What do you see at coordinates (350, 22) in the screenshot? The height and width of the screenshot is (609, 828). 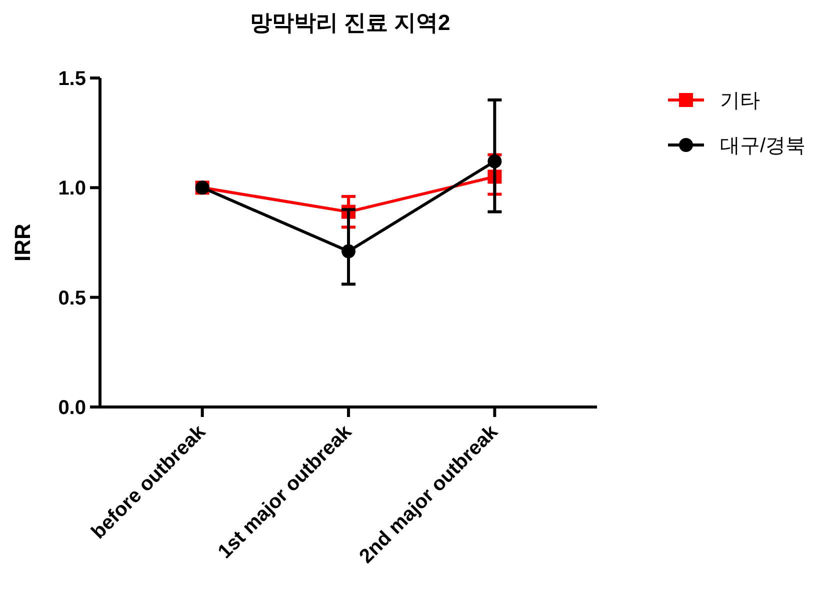 I see `chart-title: 망막박리 진료 지역2` at bounding box center [350, 22].